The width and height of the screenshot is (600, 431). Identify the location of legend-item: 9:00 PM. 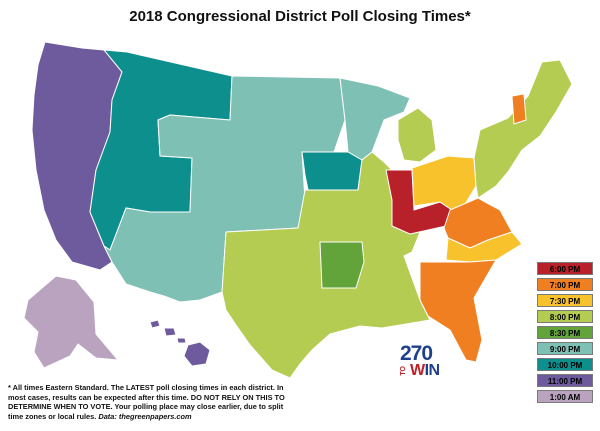
(565, 348).